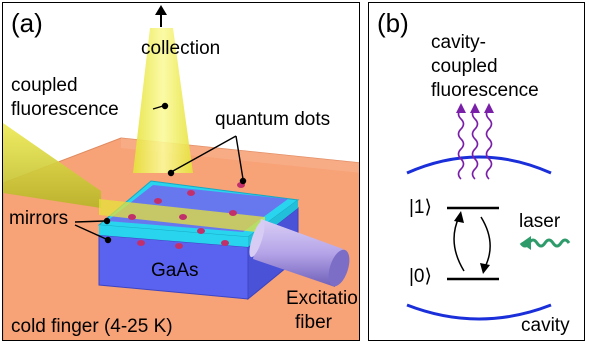  I want to click on fiber-tip, so click(257, 239).